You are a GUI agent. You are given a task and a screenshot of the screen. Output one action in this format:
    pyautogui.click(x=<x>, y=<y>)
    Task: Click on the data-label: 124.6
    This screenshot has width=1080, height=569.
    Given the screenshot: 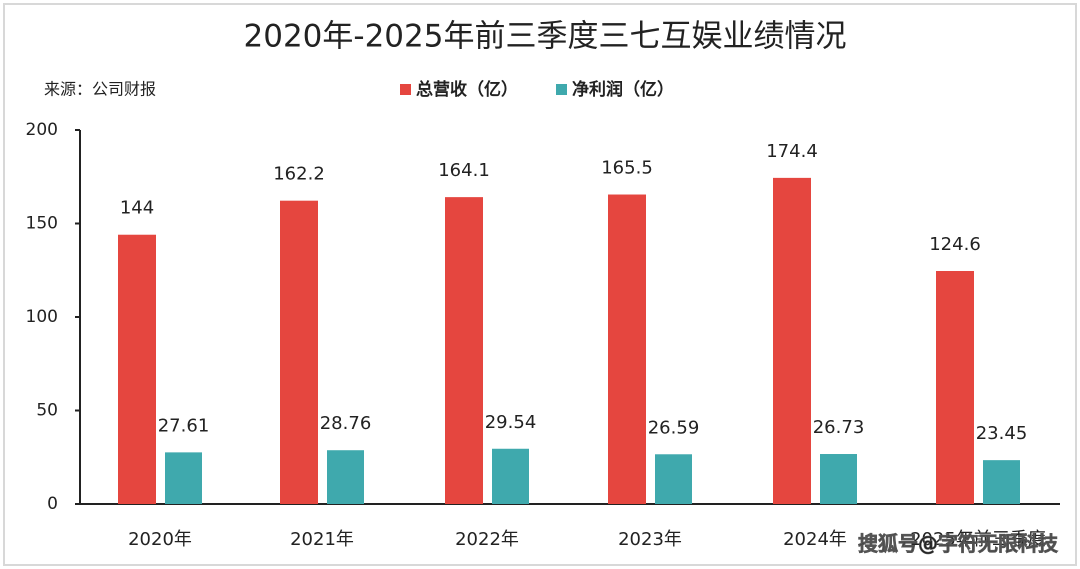 What is the action you would take?
    pyautogui.click(x=955, y=244)
    